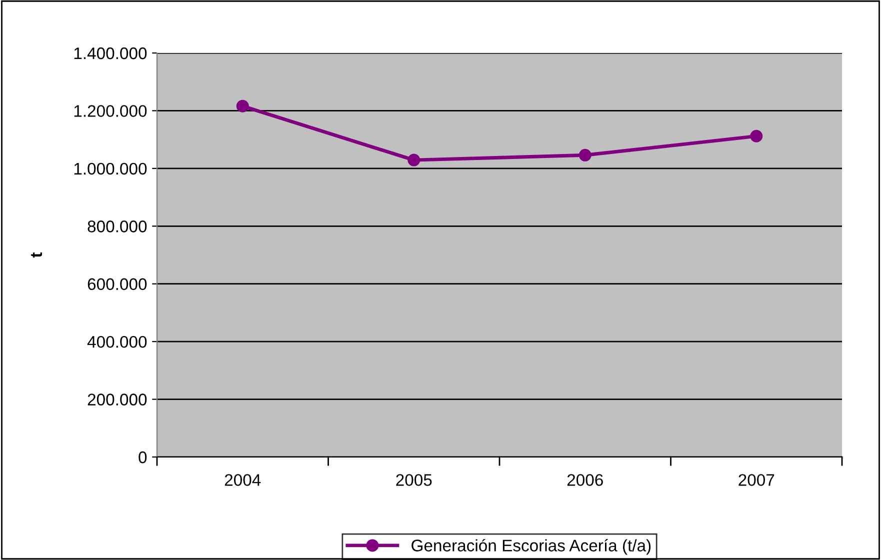  What do you see at coordinates (117, 284) in the screenshot?
I see `y-tick-label: 600.000` at bounding box center [117, 284].